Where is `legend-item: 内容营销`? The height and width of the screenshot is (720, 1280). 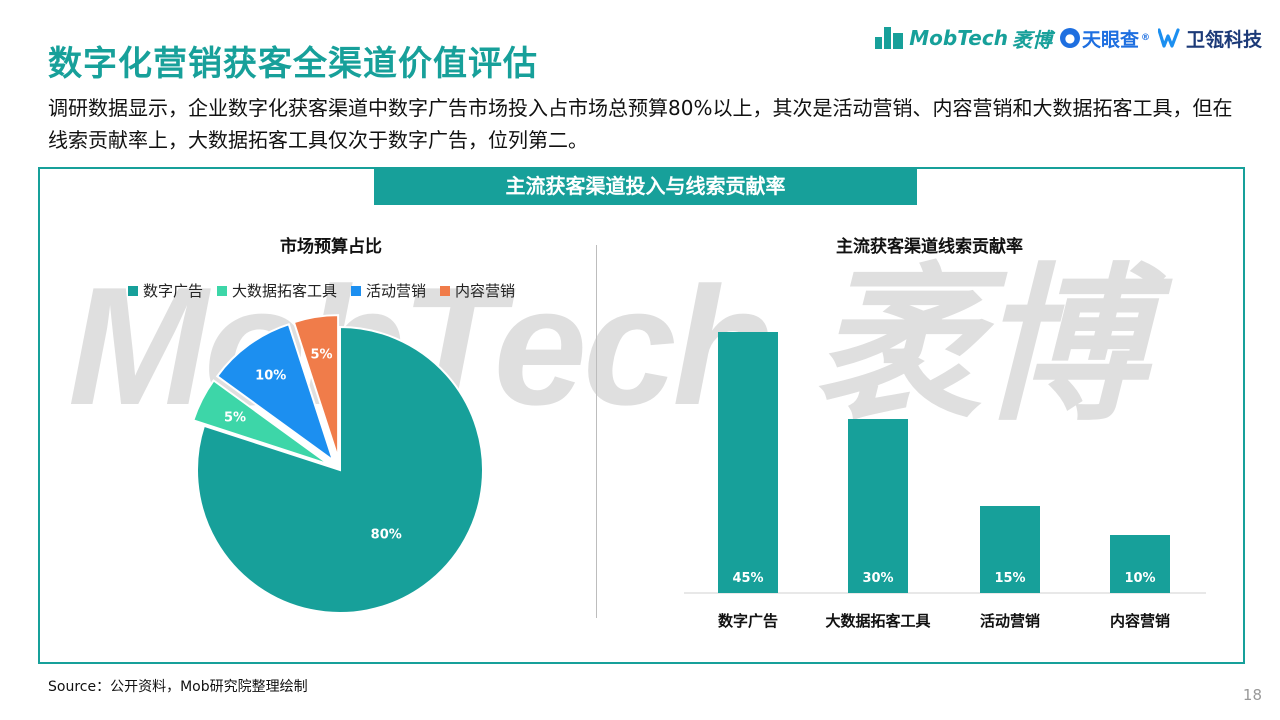
legend-item: 内容营销 is located at coordinates (477, 290).